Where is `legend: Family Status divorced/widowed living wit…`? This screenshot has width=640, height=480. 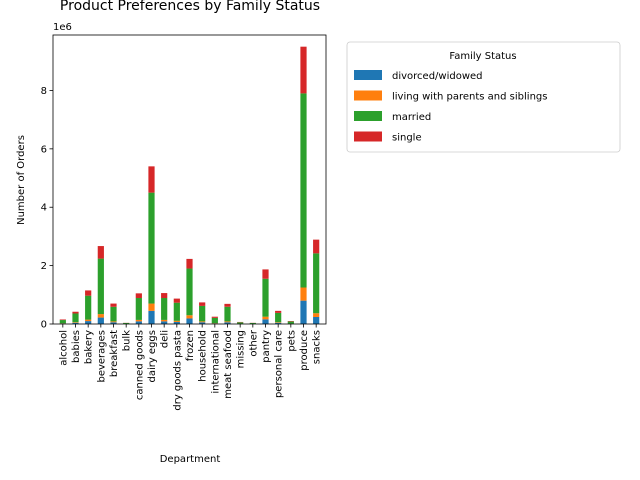
legend: Family Status divorced/widowed living wit… is located at coordinates (483, 97).